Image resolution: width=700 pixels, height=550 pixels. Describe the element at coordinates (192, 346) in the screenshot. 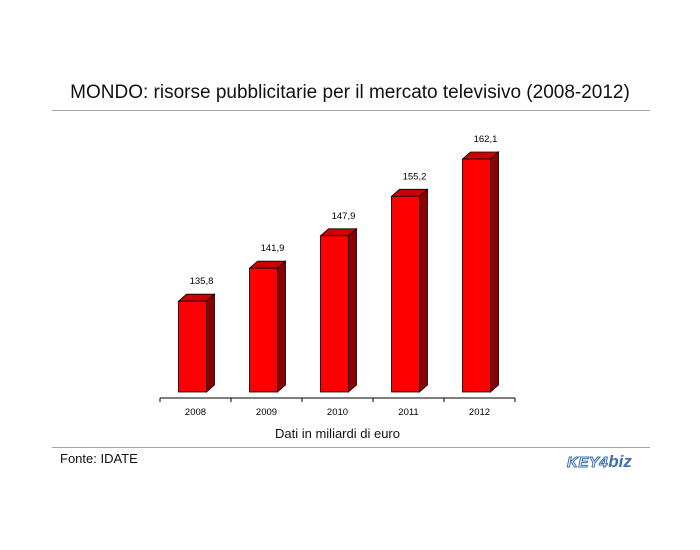

I see `bar-2008` at that location.